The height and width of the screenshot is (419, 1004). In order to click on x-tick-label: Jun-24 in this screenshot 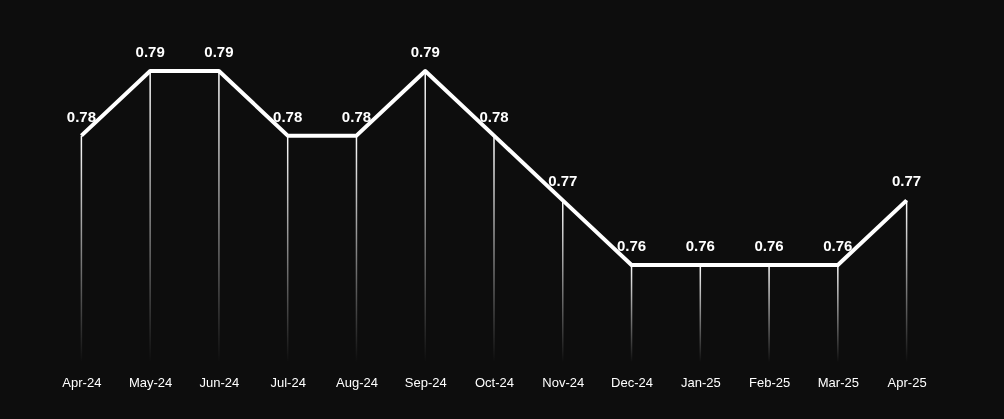, I will do `click(219, 382)`.